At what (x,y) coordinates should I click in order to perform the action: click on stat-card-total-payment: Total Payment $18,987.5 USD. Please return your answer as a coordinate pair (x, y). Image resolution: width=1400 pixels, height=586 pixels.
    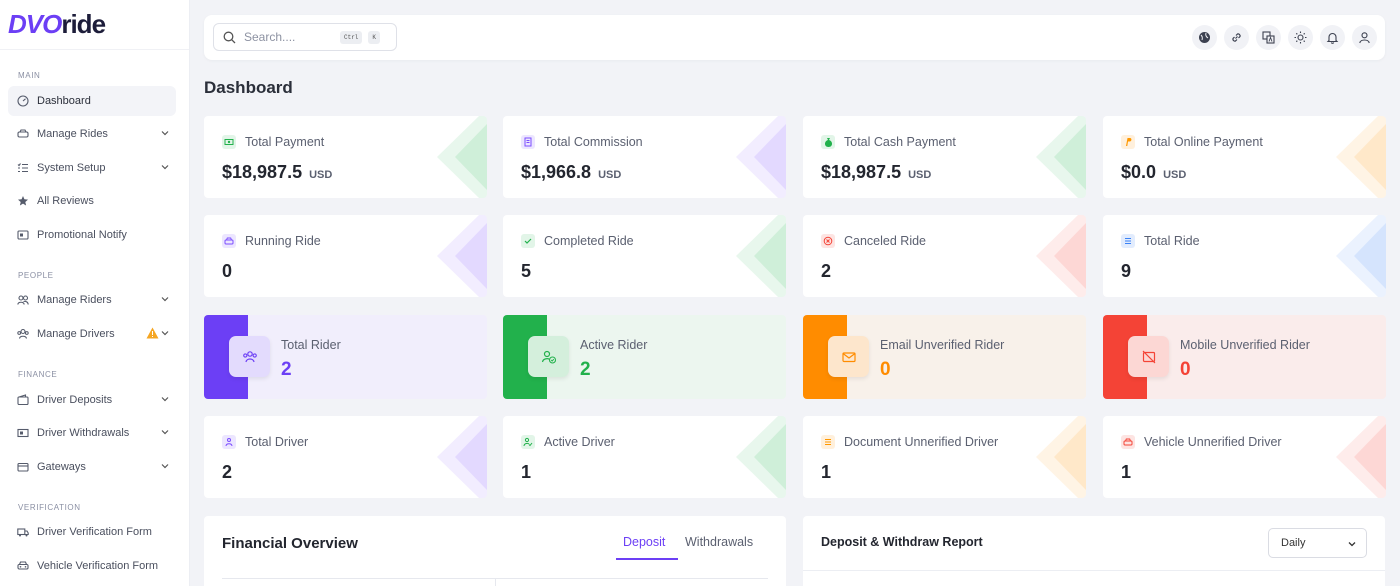
    Looking at the image, I should click on (345, 157).